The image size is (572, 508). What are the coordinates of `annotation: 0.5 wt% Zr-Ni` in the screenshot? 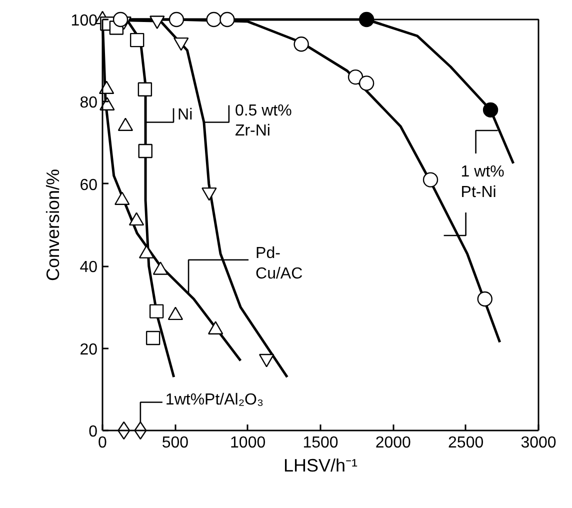 It's located at (263, 121).